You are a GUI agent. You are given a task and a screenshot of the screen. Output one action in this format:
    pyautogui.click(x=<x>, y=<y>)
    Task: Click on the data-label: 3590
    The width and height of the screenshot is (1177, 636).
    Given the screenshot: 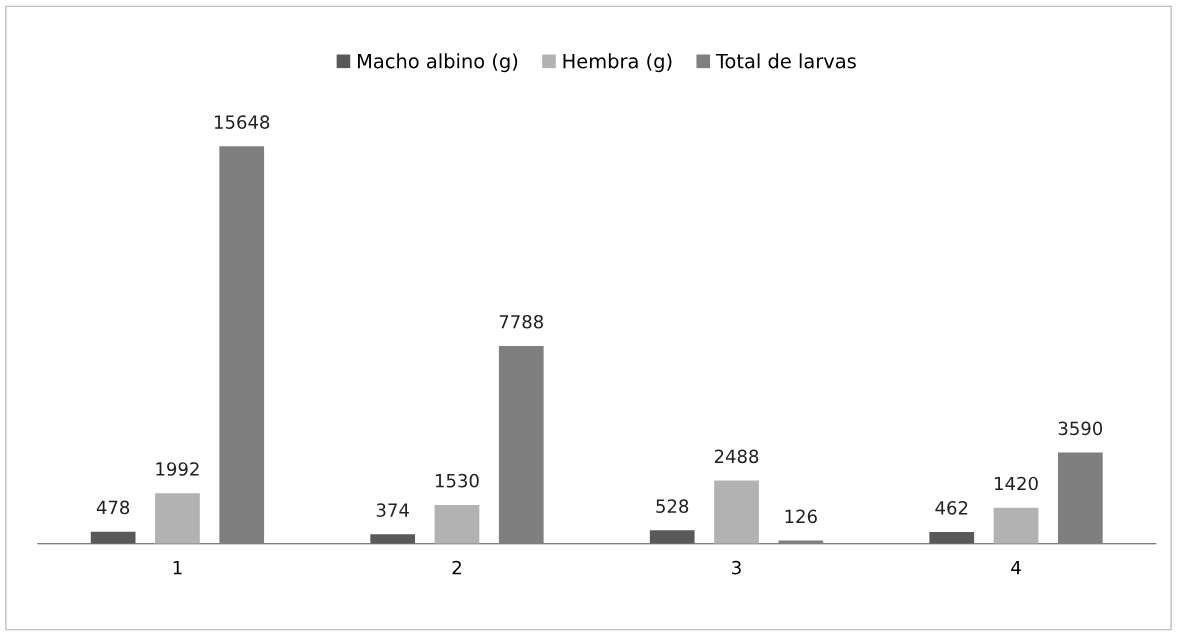 What is the action you would take?
    pyautogui.click(x=1080, y=428)
    